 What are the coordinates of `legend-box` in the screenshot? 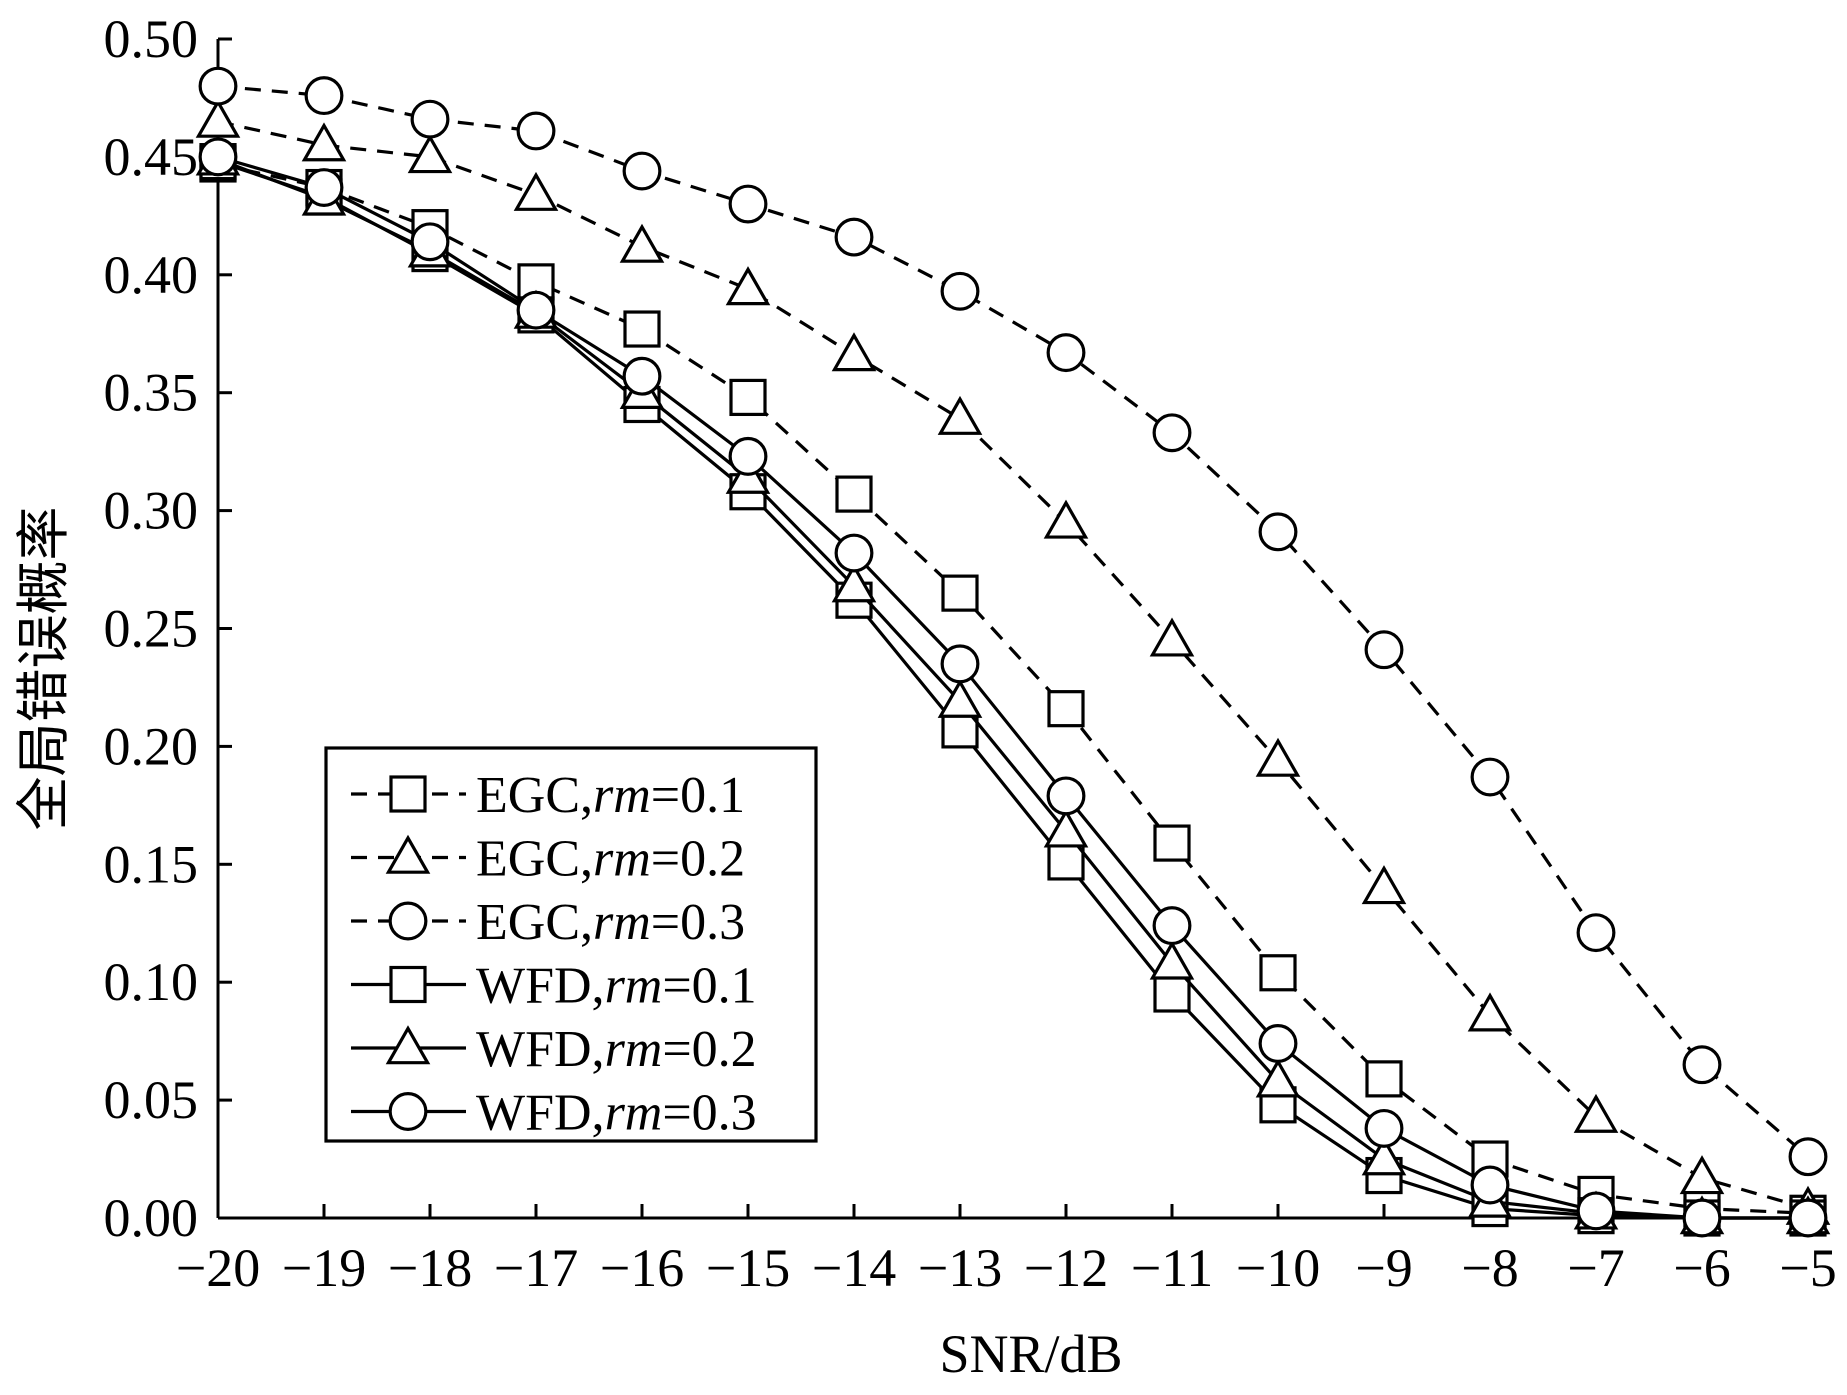 It's located at (571, 944).